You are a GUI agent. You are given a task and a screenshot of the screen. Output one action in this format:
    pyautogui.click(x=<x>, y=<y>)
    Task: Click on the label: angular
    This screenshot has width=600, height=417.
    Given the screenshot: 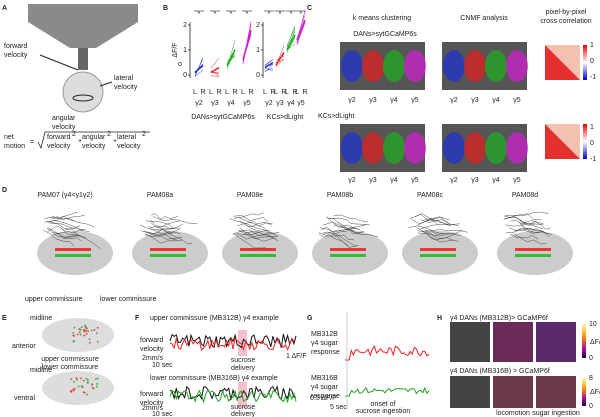 What is the action you would take?
    pyautogui.click(x=94, y=137)
    